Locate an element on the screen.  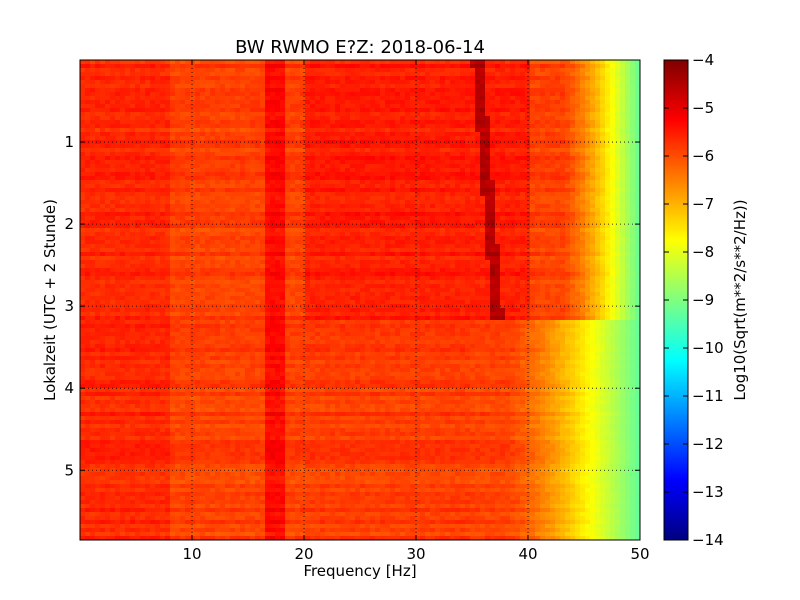
colorbar-tick-label: −11 is located at coordinates (708, 396).